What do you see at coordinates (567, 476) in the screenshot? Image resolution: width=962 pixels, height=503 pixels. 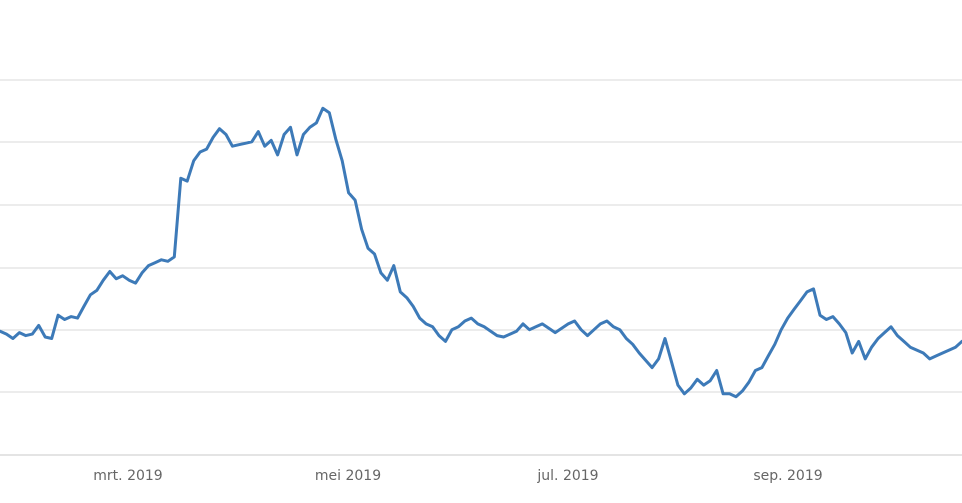 I see `x-tick-label: jul. 2019` at bounding box center [567, 476].